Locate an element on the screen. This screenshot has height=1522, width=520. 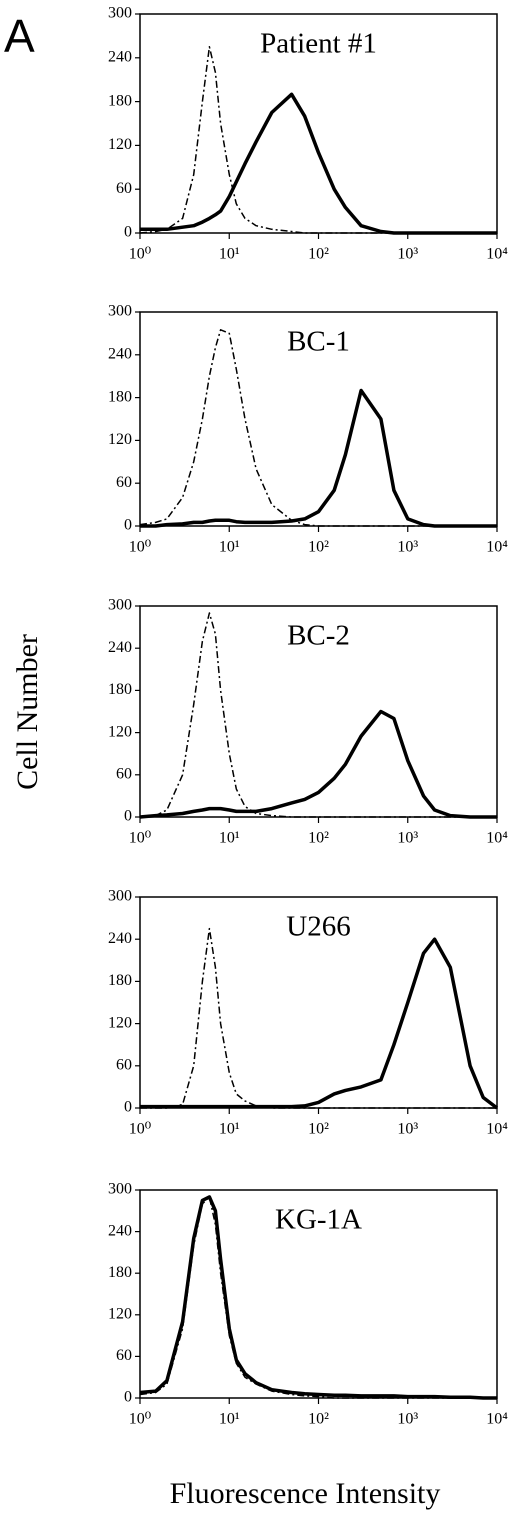
panel-title: KG-1A is located at coordinates (318, 1220).